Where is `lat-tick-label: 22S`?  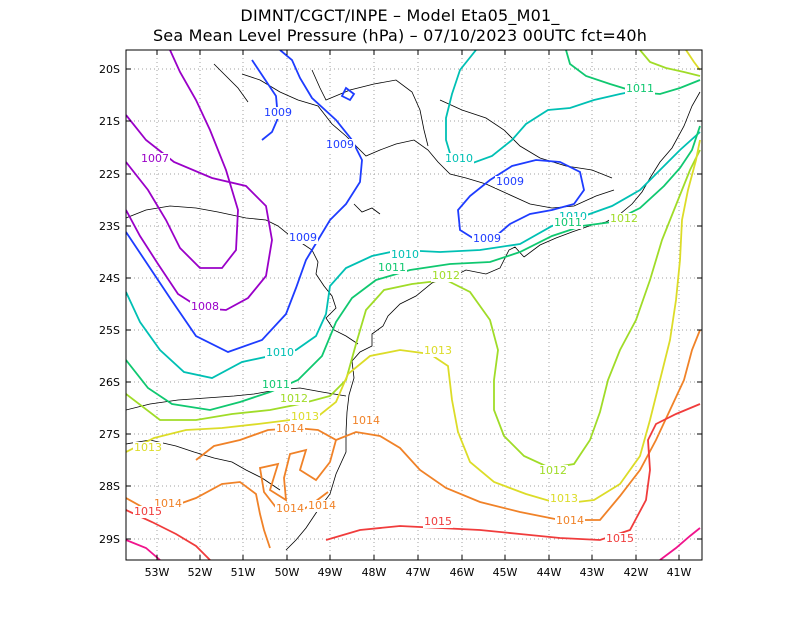 lat-tick-label: 22S is located at coordinates (109, 174).